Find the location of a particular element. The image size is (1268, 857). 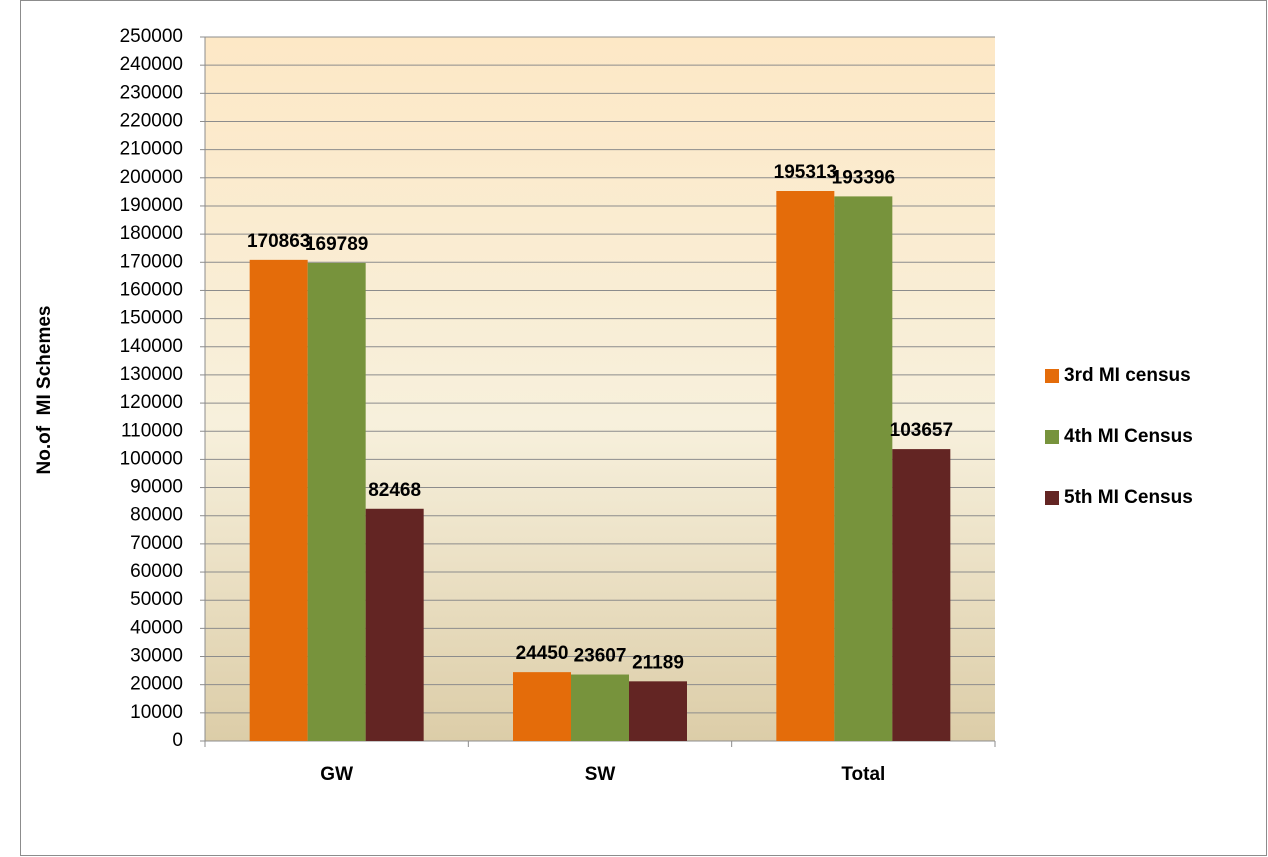

y-tick-label: 130000 is located at coordinates (151, 374).